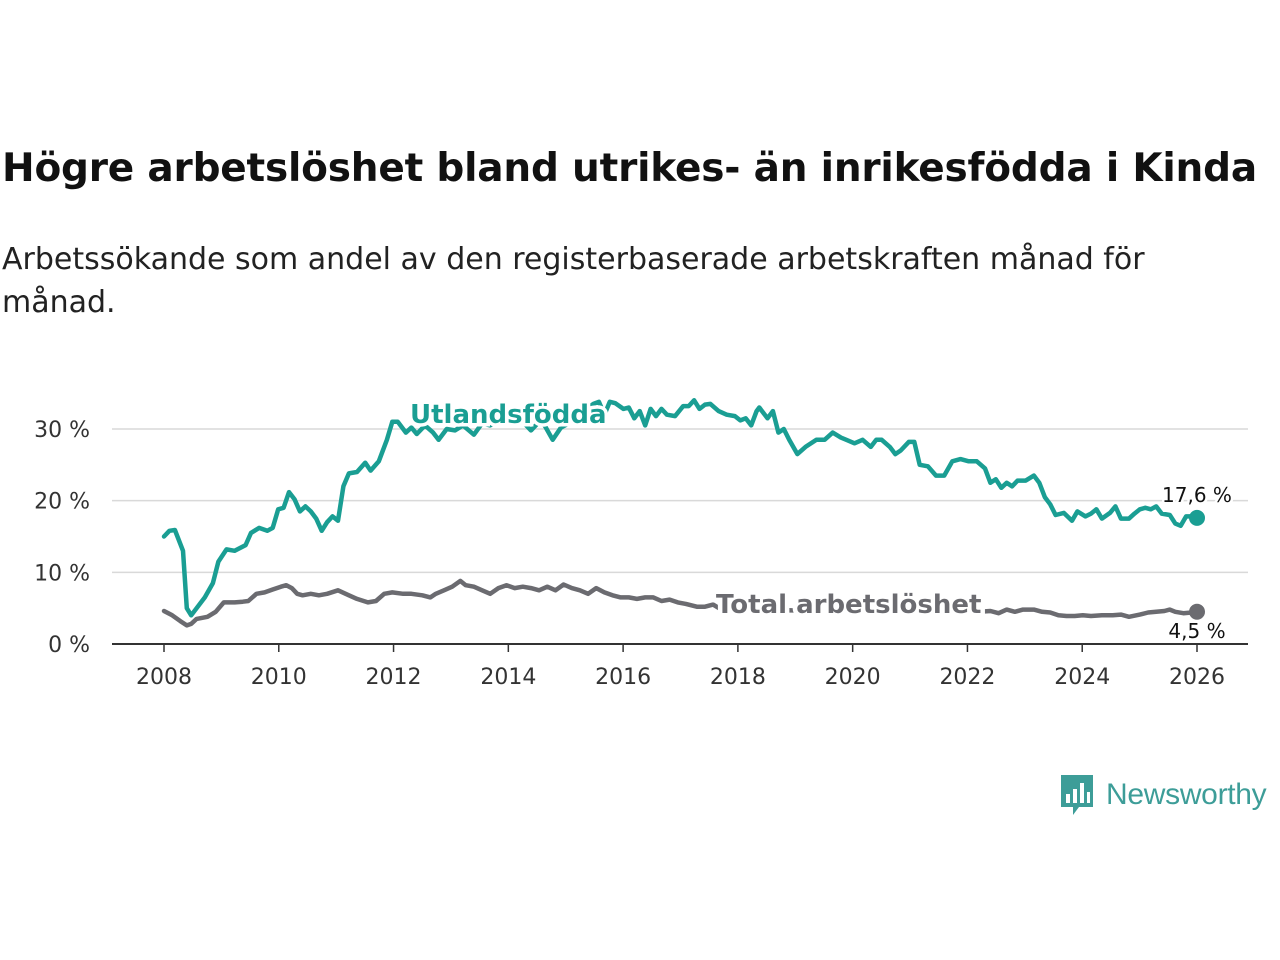 This screenshot has height=960, width=1280. What do you see at coordinates (967, 677) in the screenshot?
I see `x-tick-label: 2022` at bounding box center [967, 677].